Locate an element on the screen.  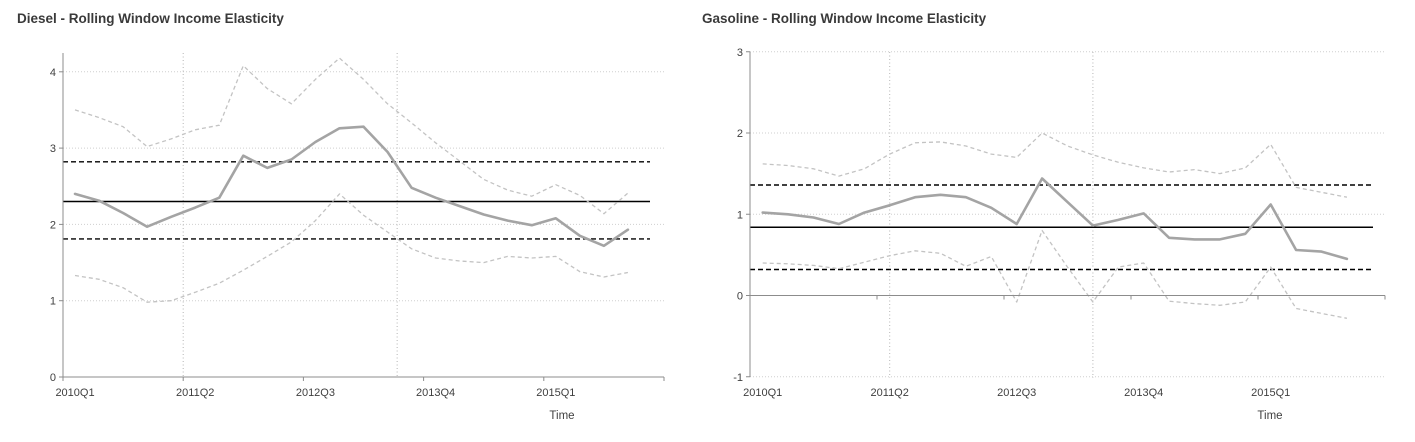
y-axis-tick-label: -1 is located at coordinates (738, 378).